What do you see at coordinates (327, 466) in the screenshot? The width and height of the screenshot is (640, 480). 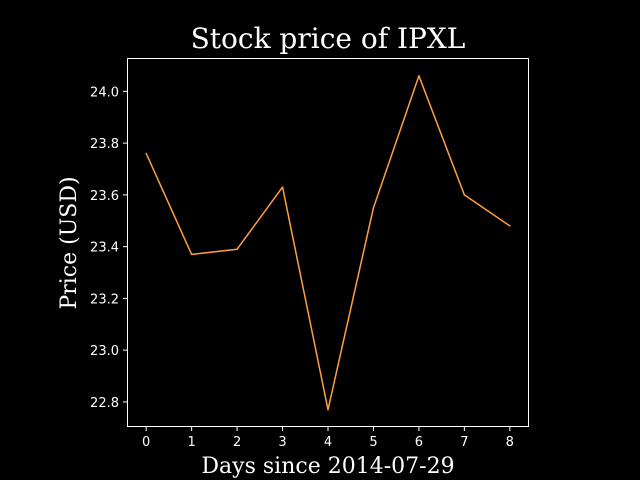 I see `x-axis-label: Days since 2014-07-29` at bounding box center [327, 466].